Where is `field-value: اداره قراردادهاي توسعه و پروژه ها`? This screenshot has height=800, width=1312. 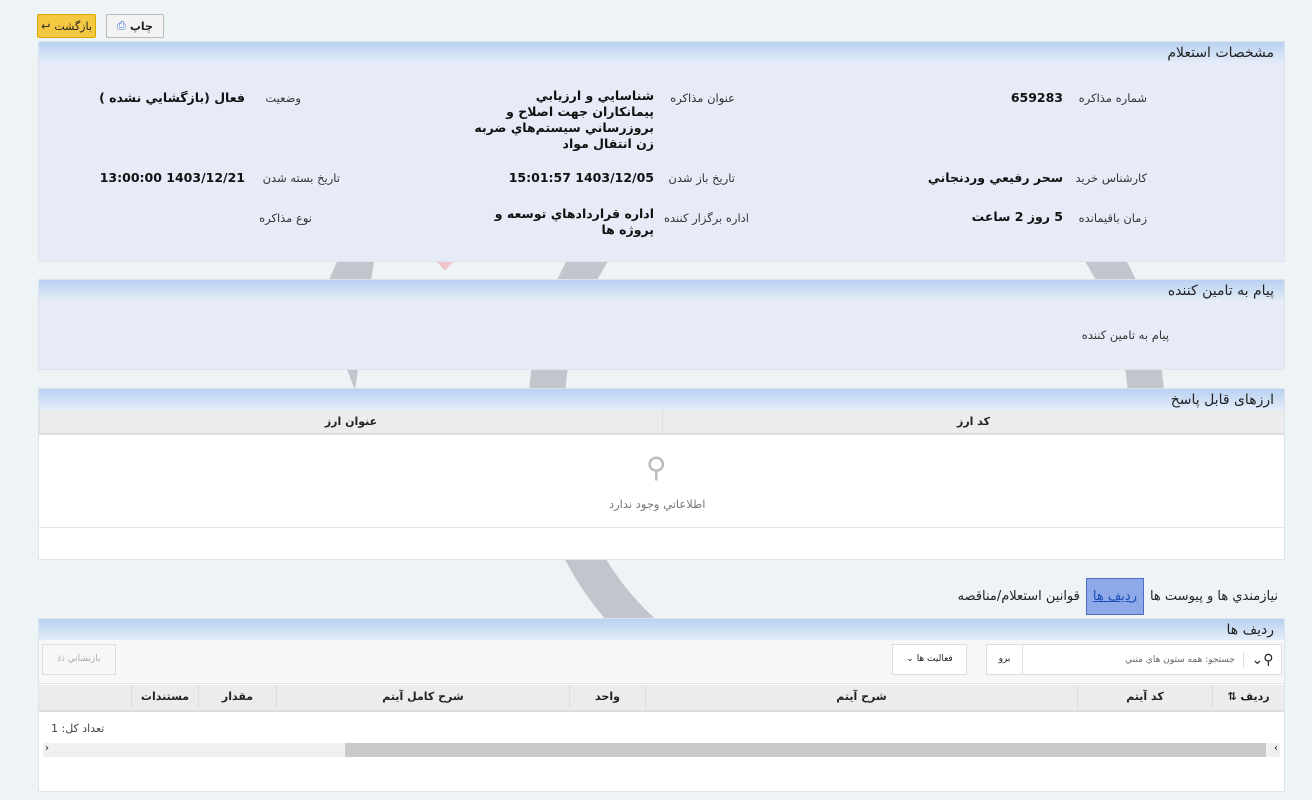 field-value: اداره قراردادهاي توسعه و پروژه ها is located at coordinates (574, 221).